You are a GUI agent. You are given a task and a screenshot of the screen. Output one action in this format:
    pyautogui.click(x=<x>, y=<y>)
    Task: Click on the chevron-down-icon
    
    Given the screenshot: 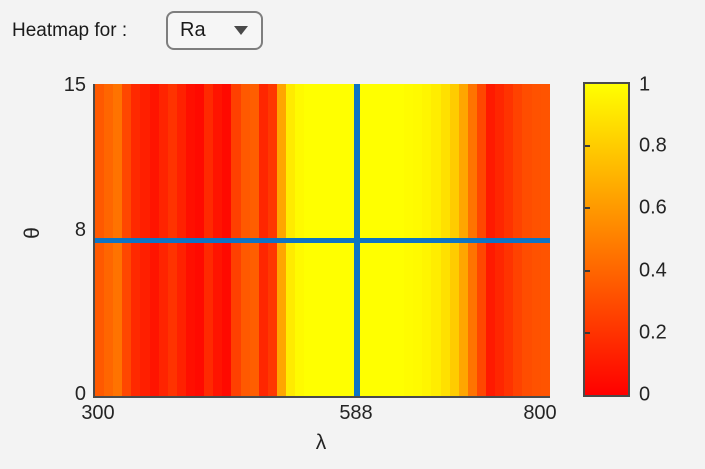 What is the action you would take?
    pyautogui.click(x=241, y=30)
    